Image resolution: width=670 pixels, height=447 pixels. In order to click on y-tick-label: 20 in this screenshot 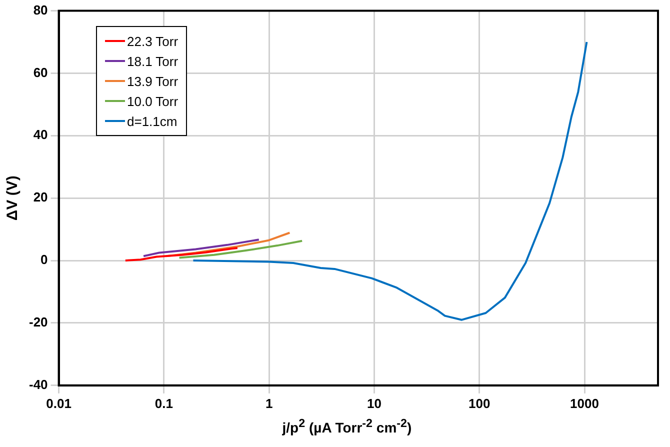, I will do `click(40, 197)`.